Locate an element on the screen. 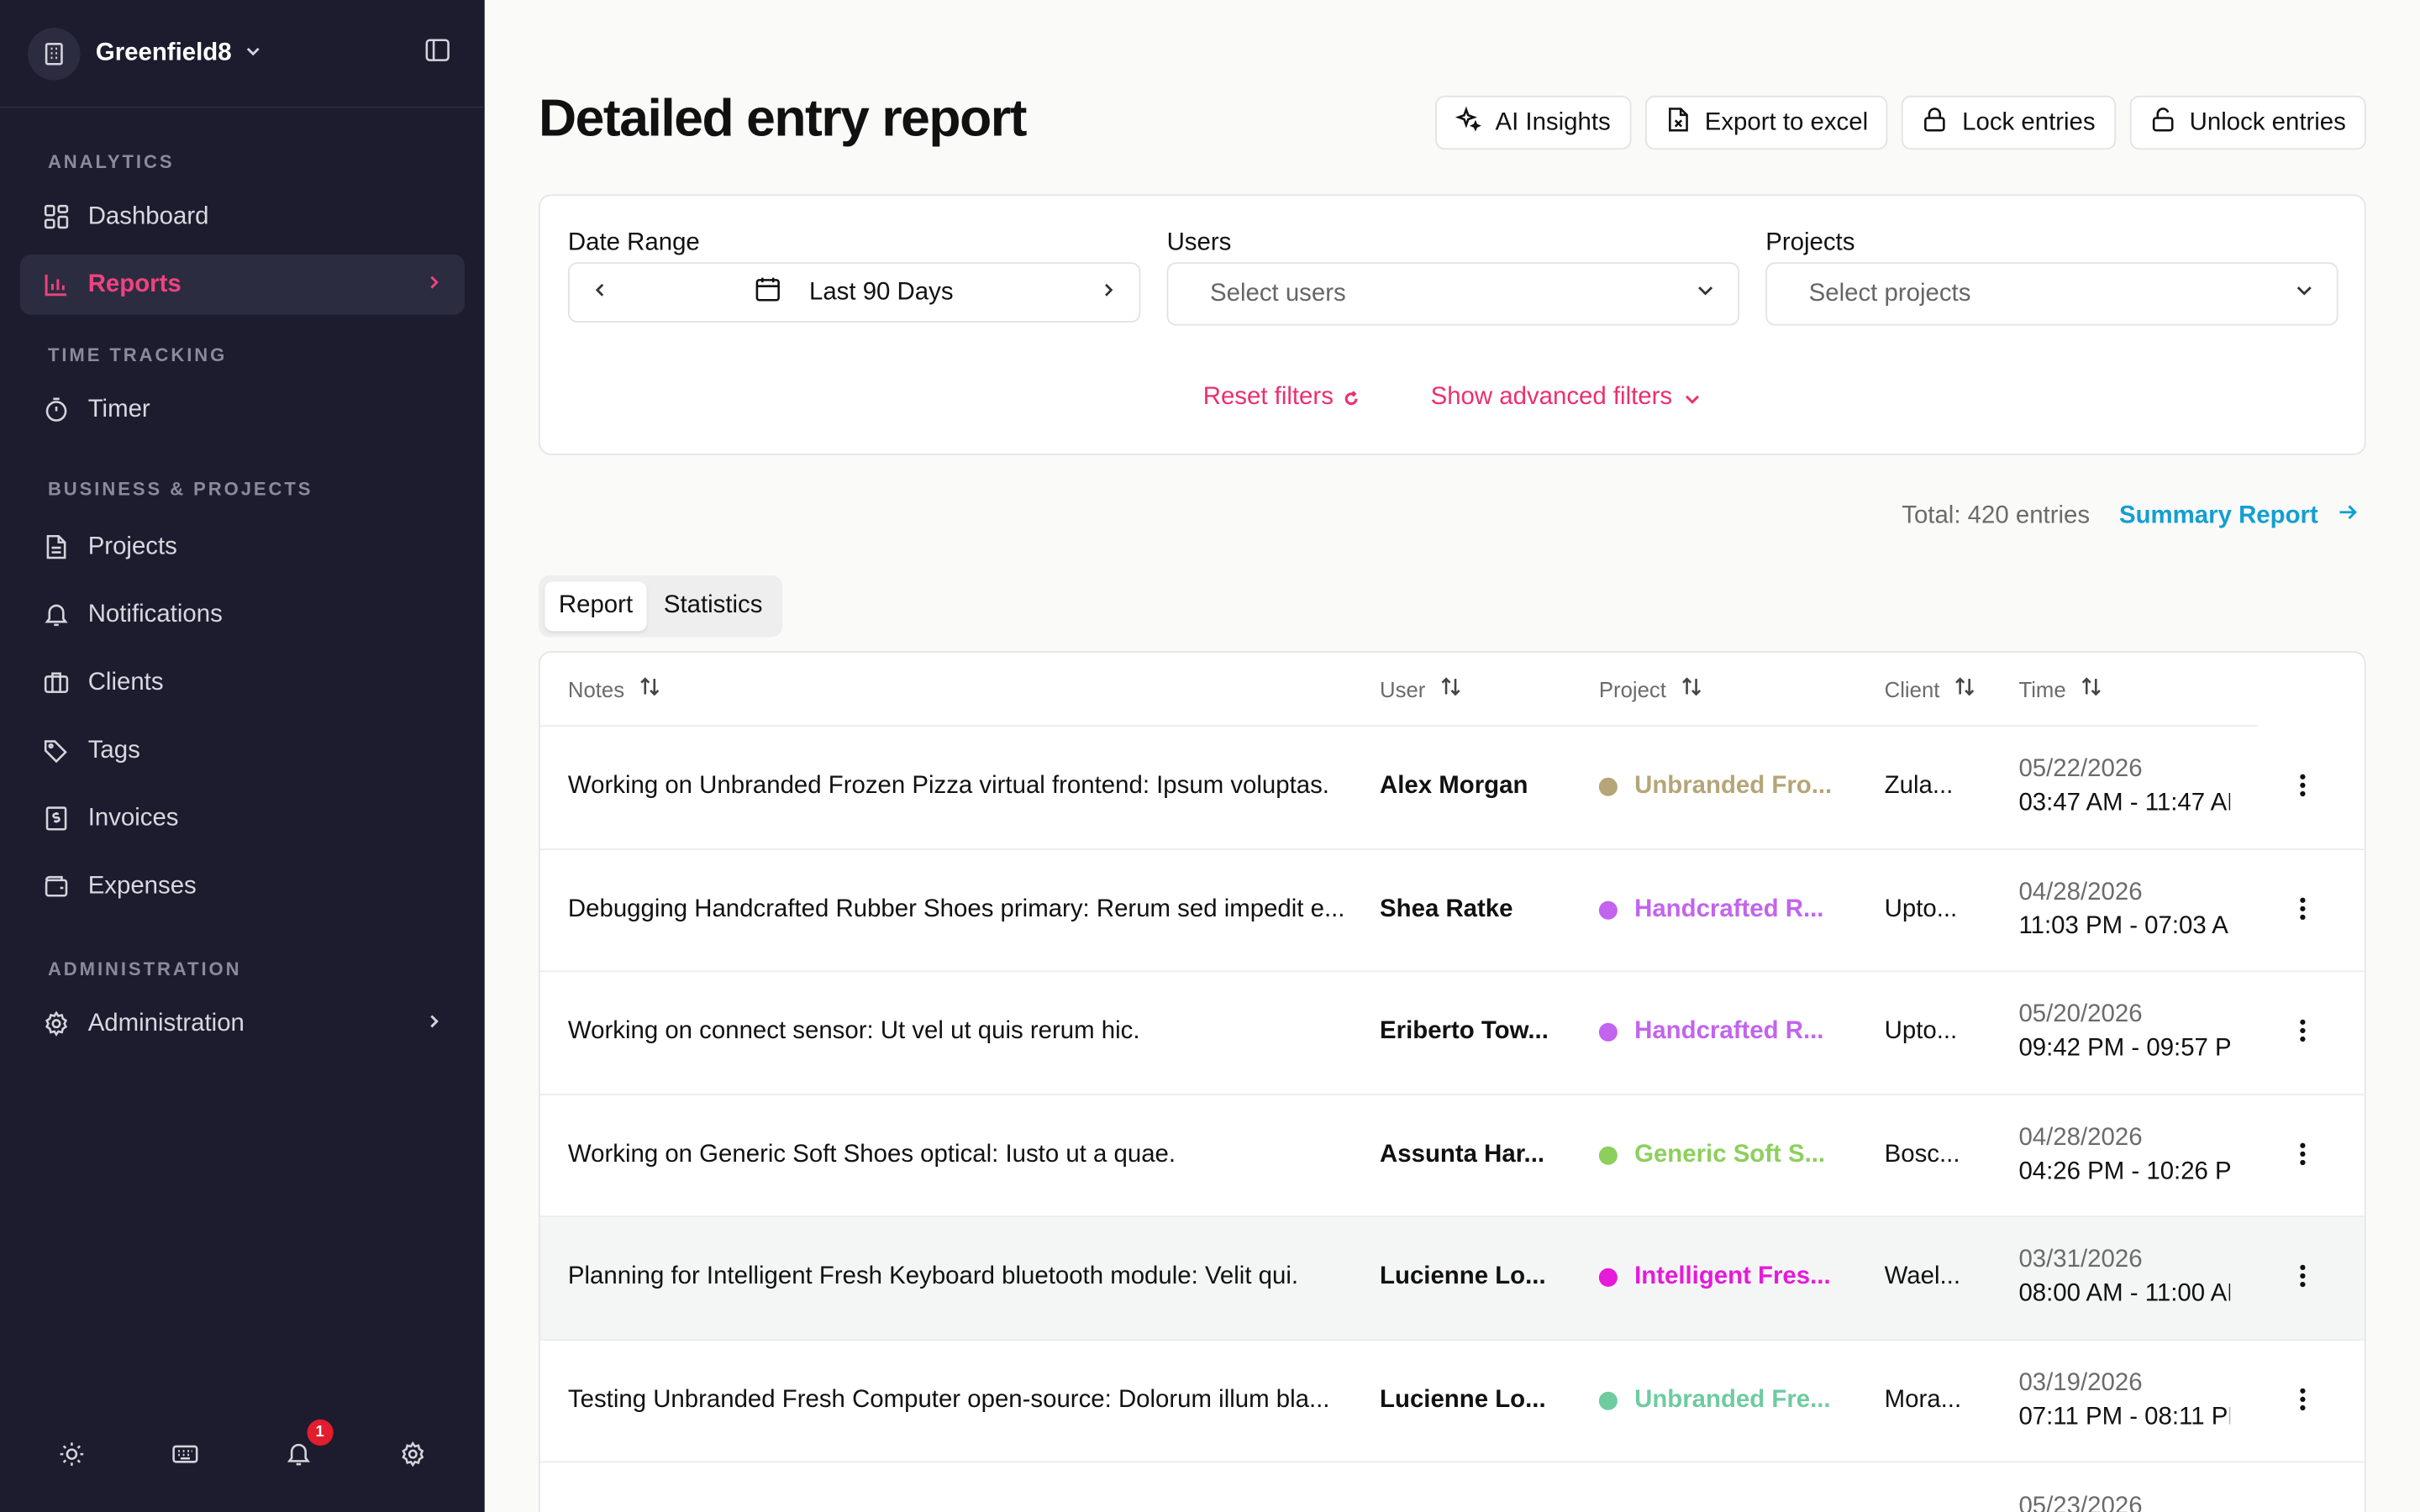 The width and height of the screenshot is (2420, 1512). wallet-icon is located at coordinates (56, 886).